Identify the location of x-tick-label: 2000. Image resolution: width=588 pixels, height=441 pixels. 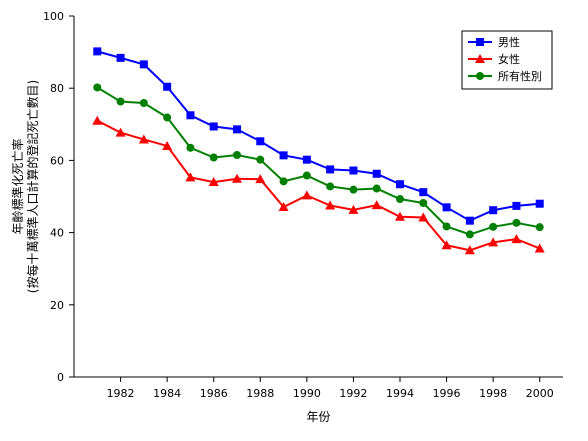
(540, 393).